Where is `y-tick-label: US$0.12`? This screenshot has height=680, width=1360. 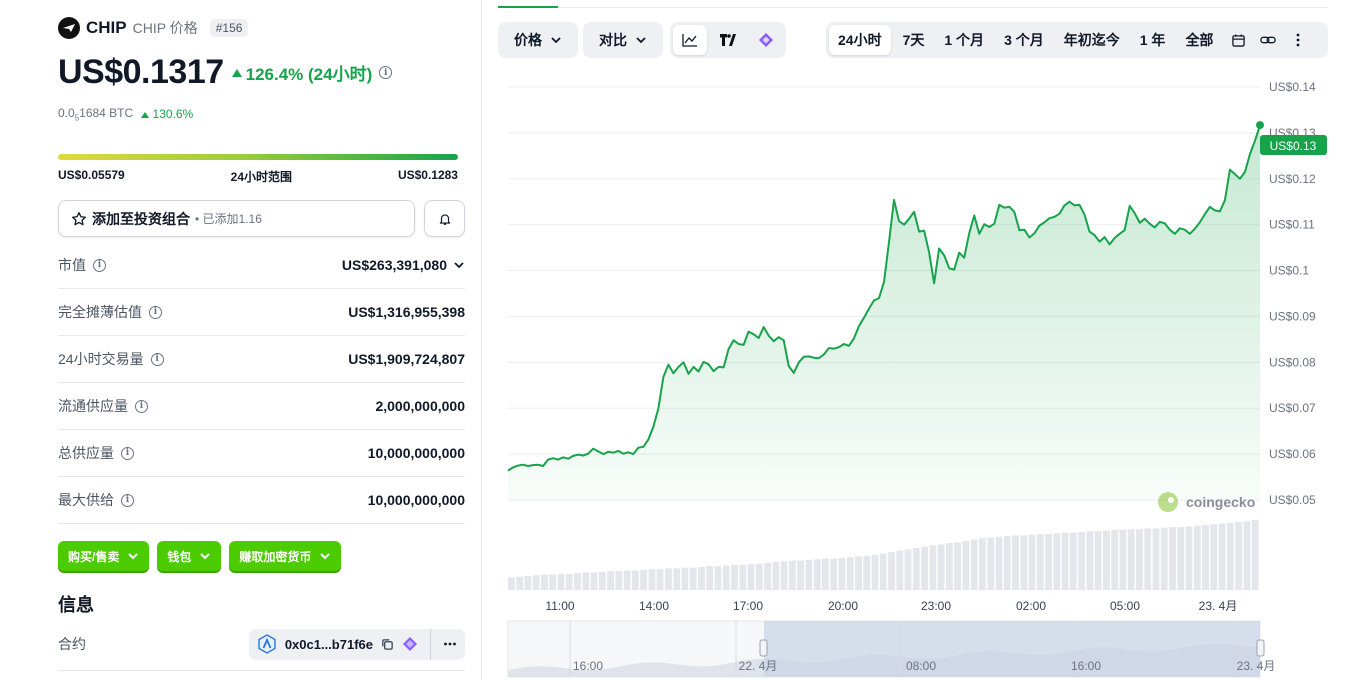
y-tick-label: US$0.12 is located at coordinates (1292, 179).